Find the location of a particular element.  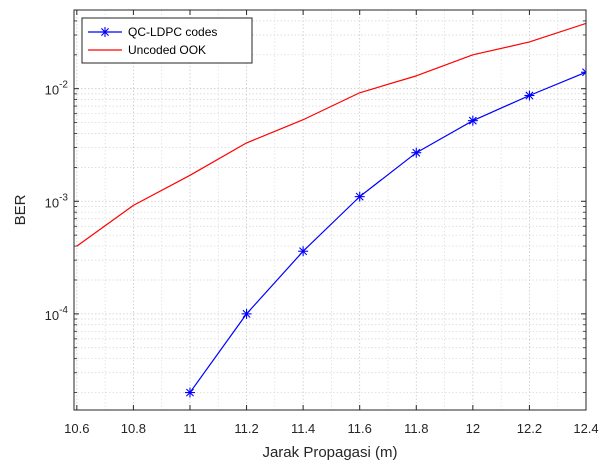

legend-label-qc-ldpc: QC-LDPC codes is located at coordinates (172, 32).